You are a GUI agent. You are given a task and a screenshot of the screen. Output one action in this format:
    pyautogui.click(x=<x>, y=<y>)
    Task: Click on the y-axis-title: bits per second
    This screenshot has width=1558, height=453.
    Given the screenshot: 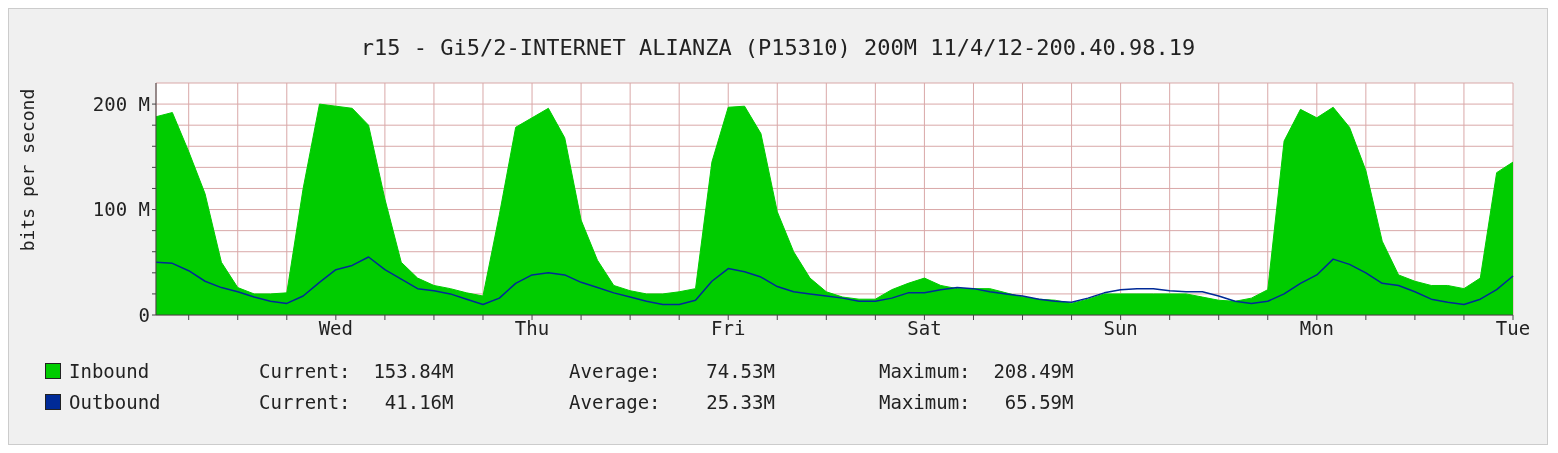 What is the action you would take?
    pyautogui.click(x=27, y=170)
    